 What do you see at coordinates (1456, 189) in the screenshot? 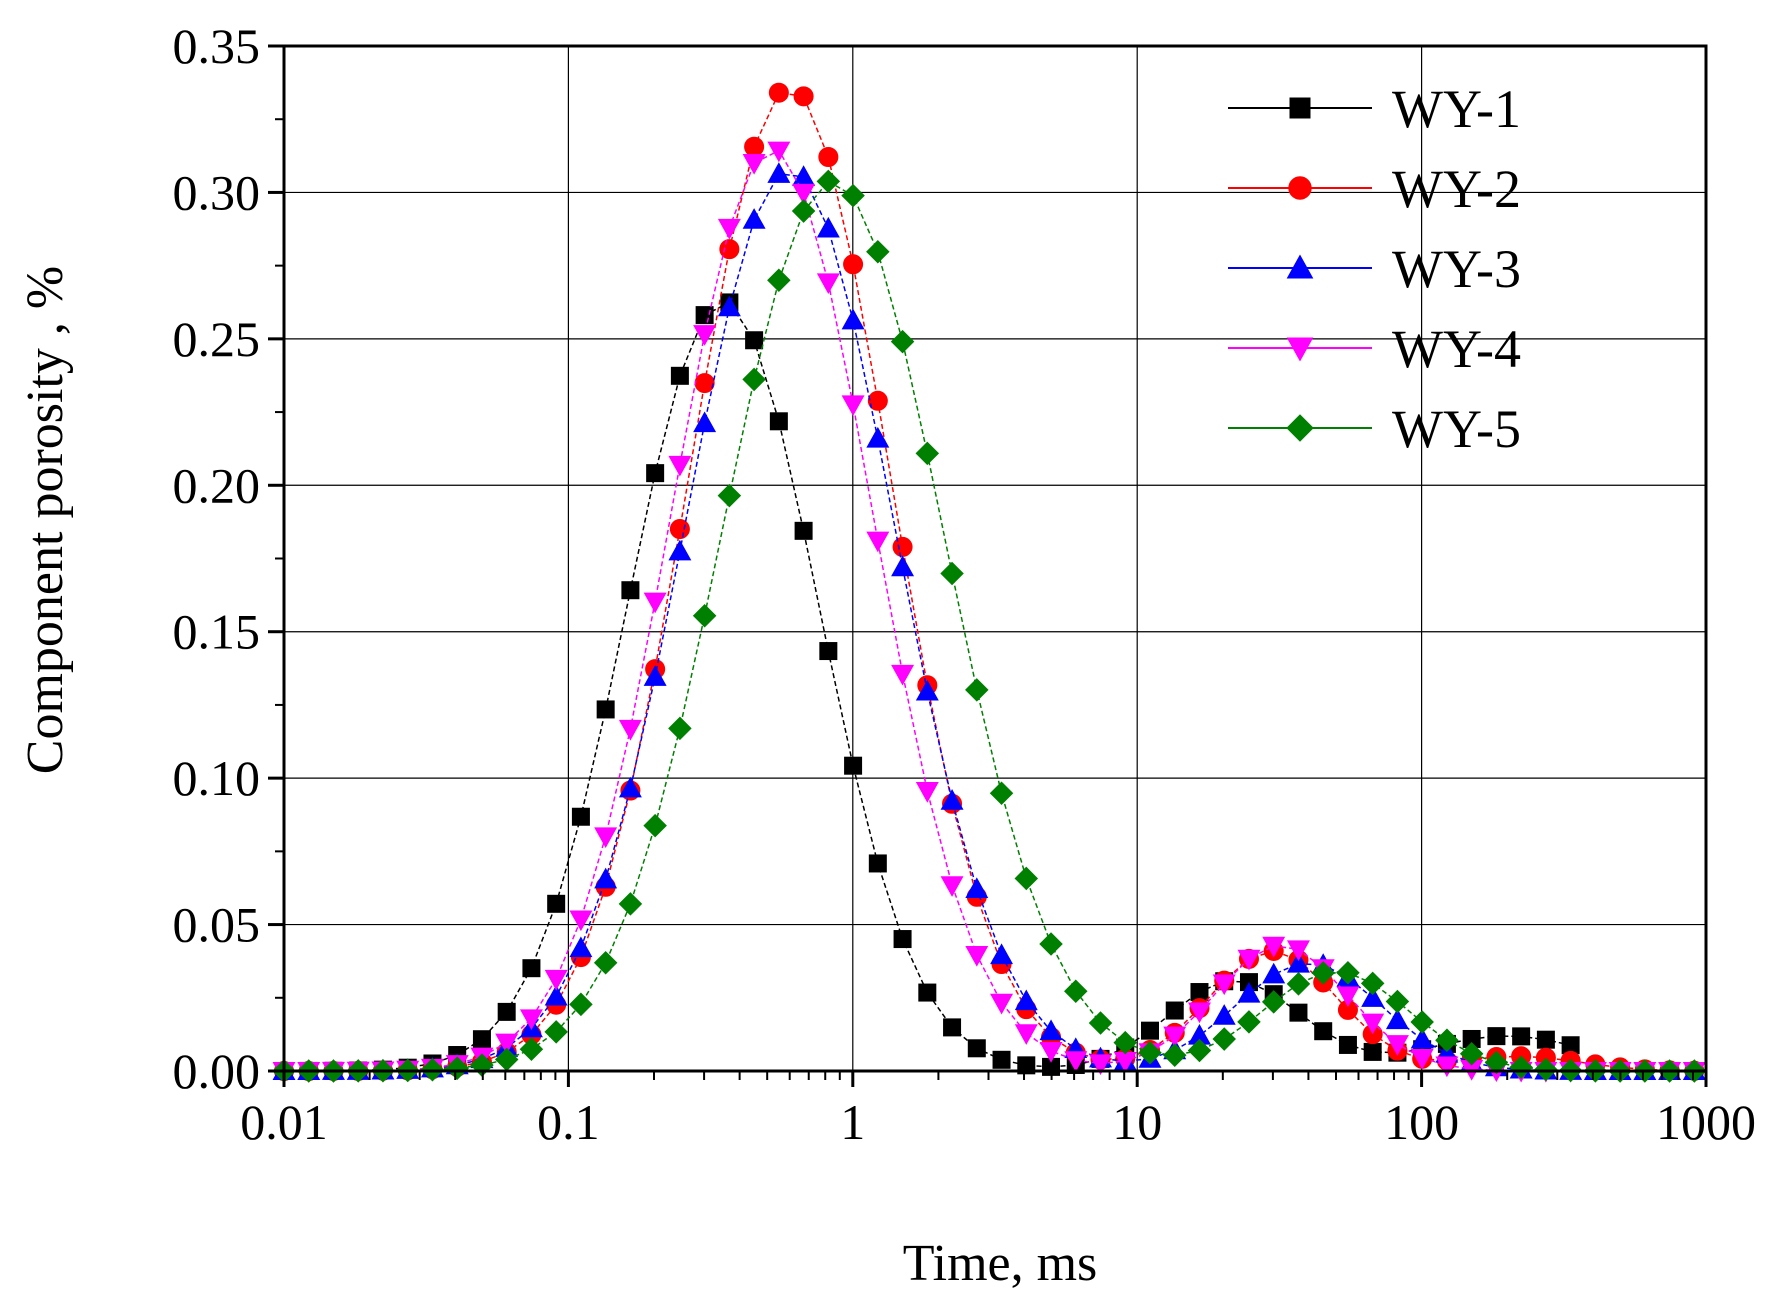
I see `legend-label: WY-2` at bounding box center [1456, 189].